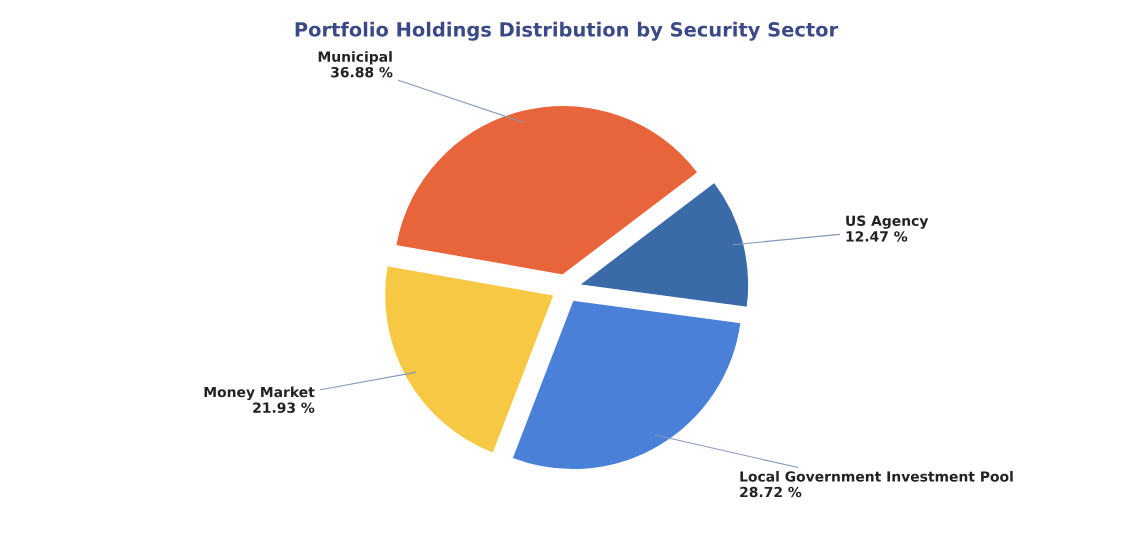 This screenshot has height=544, width=1132. I want to click on data-label: 12.47 %, so click(877, 236).